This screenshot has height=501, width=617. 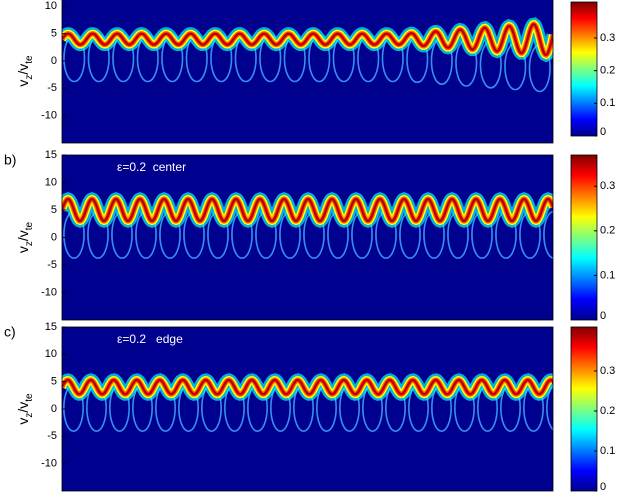 I want to click on annotation: ε=0.2 edge, so click(x=150, y=339).